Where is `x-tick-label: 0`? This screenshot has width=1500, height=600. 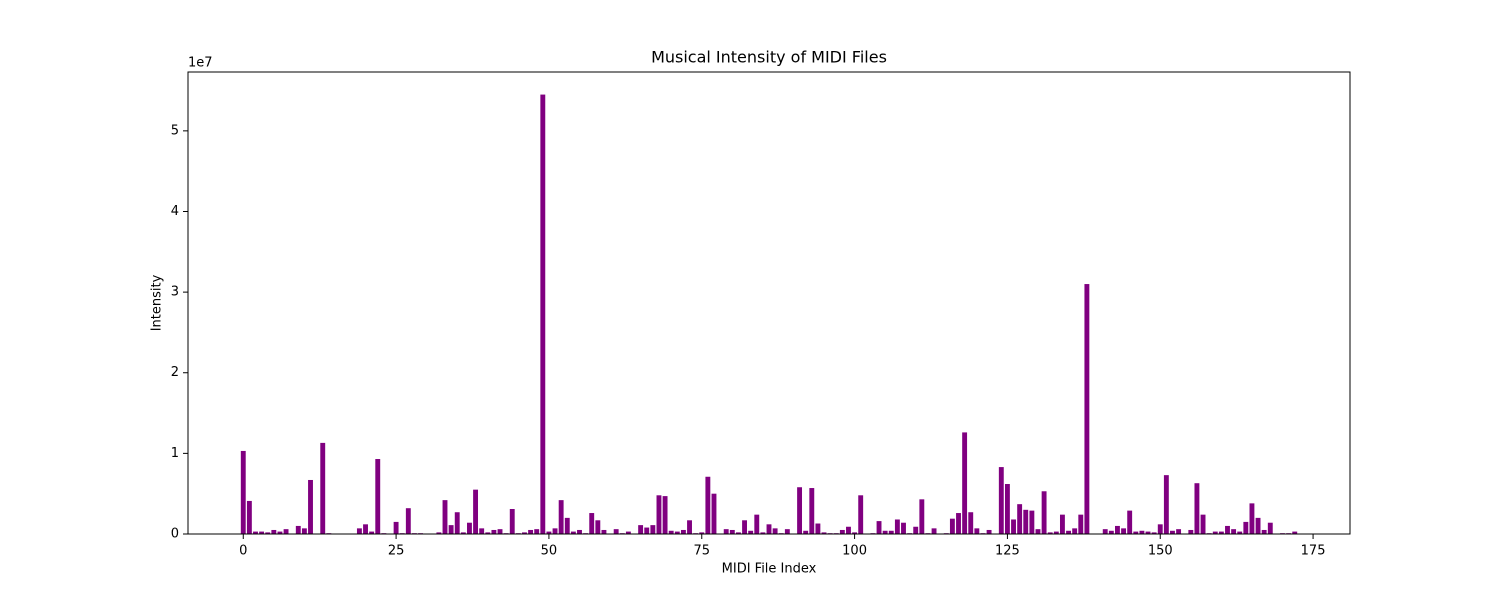
x-tick-label: 0 is located at coordinates (243, 551).